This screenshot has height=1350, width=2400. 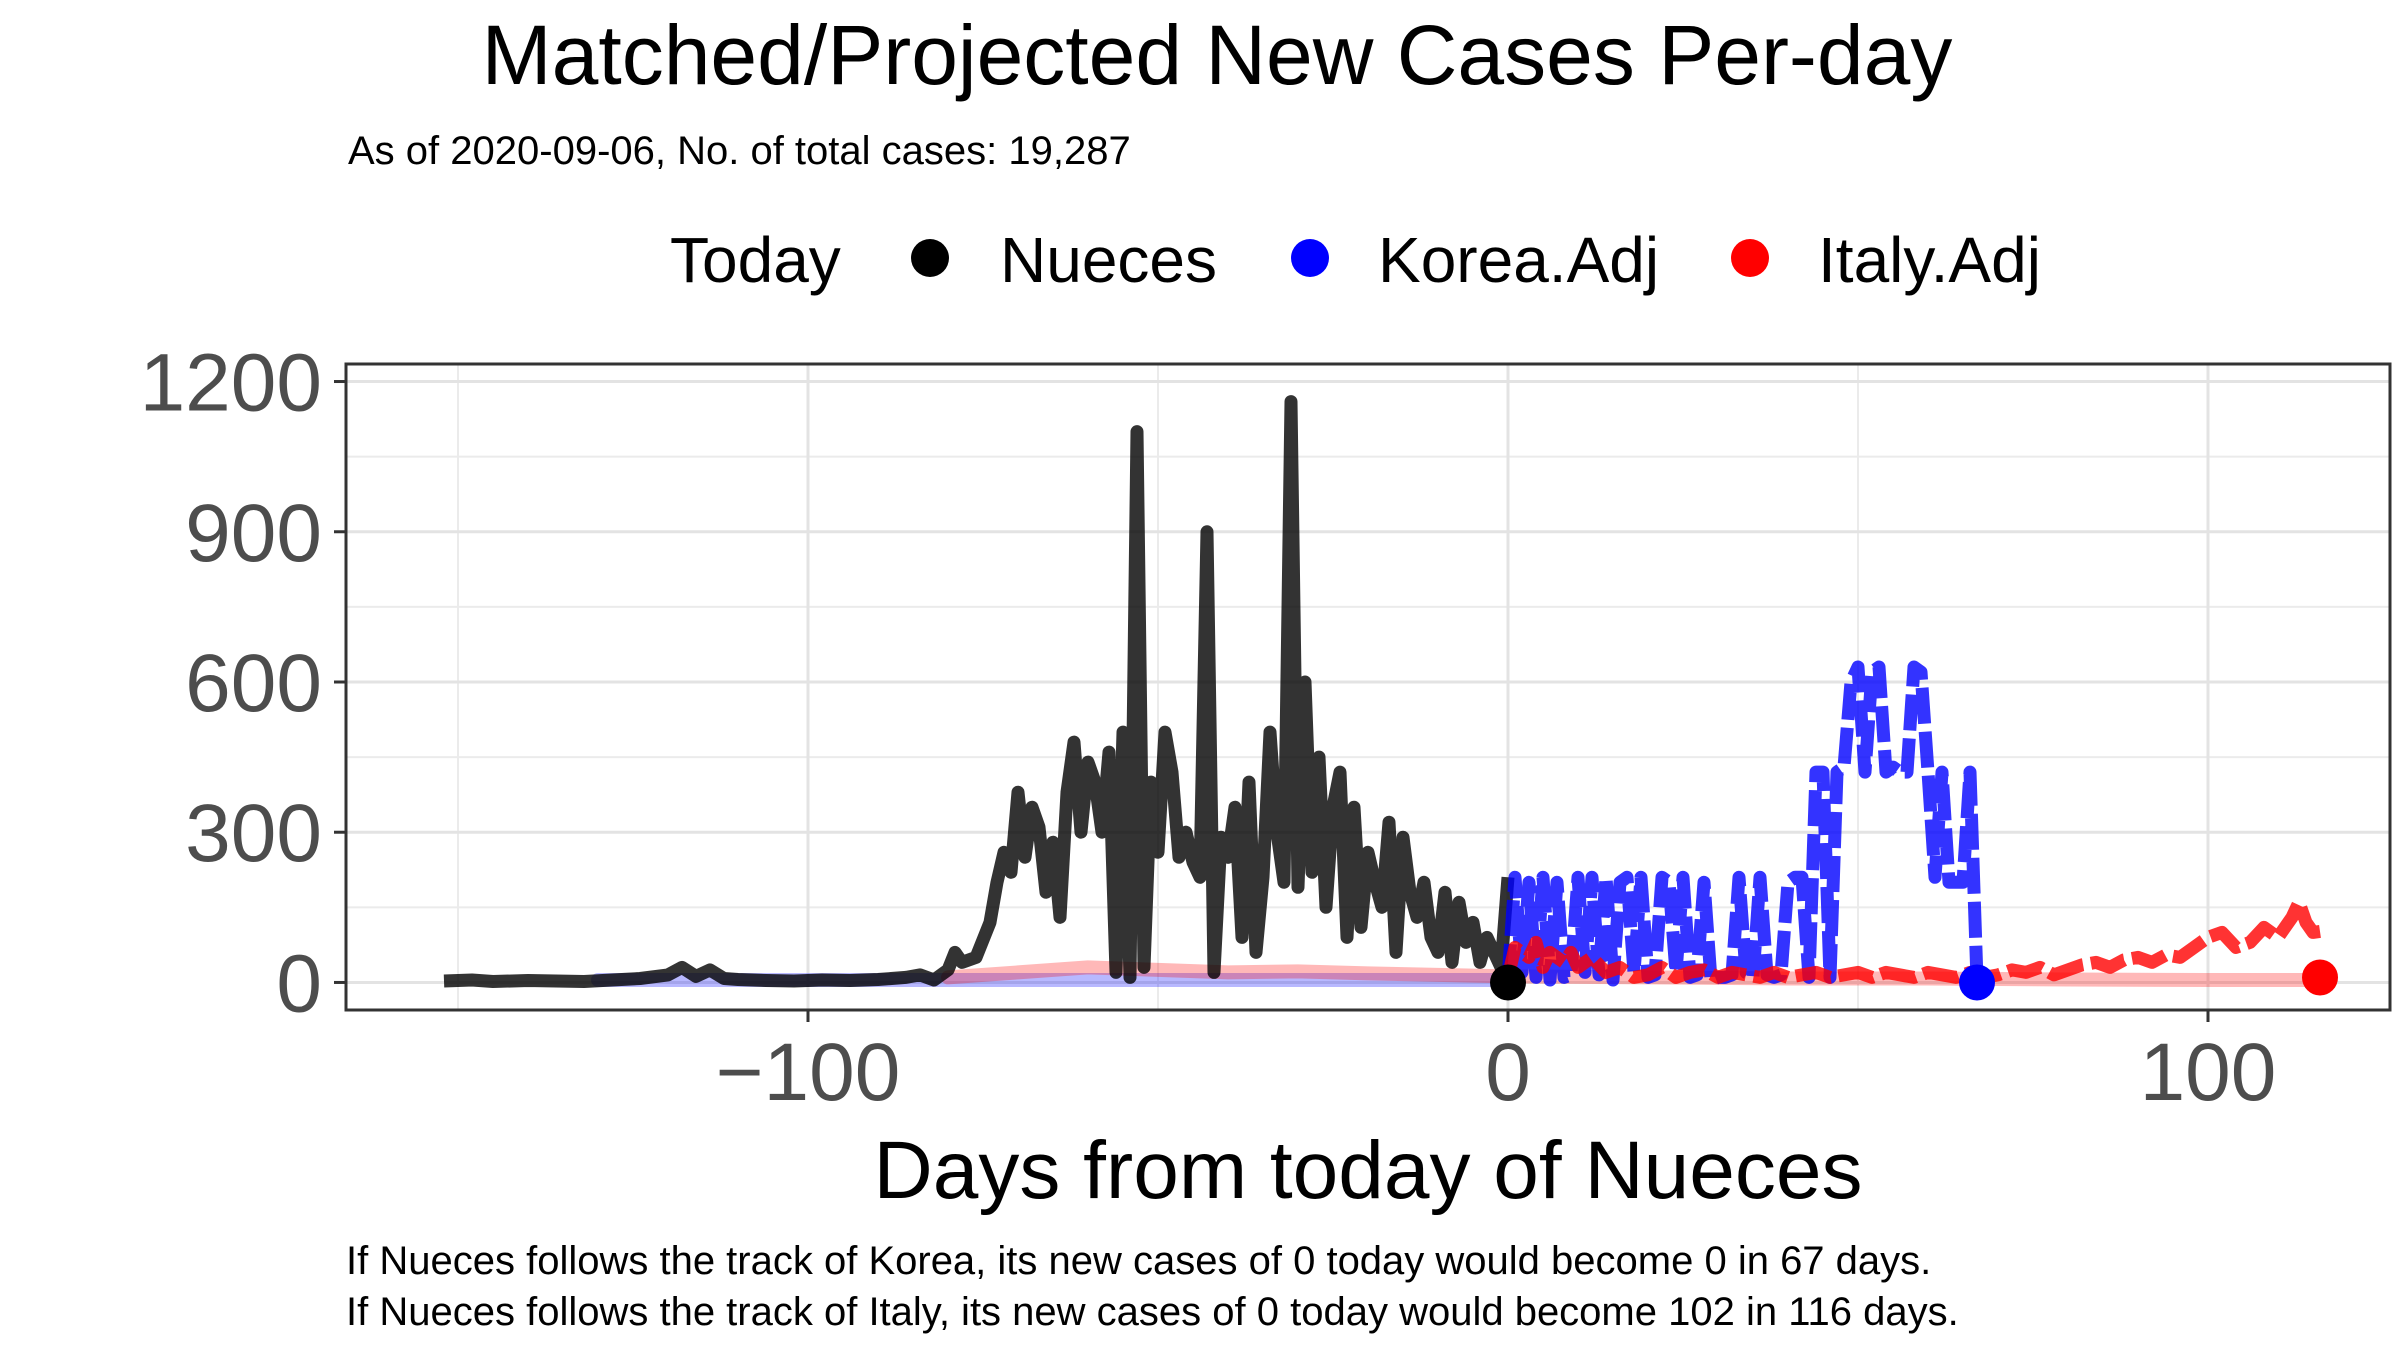 What do you see at coordinates (253, 683) in the screenshot?
I see `y-tick-label: 600` at bounding box center [253, 683].